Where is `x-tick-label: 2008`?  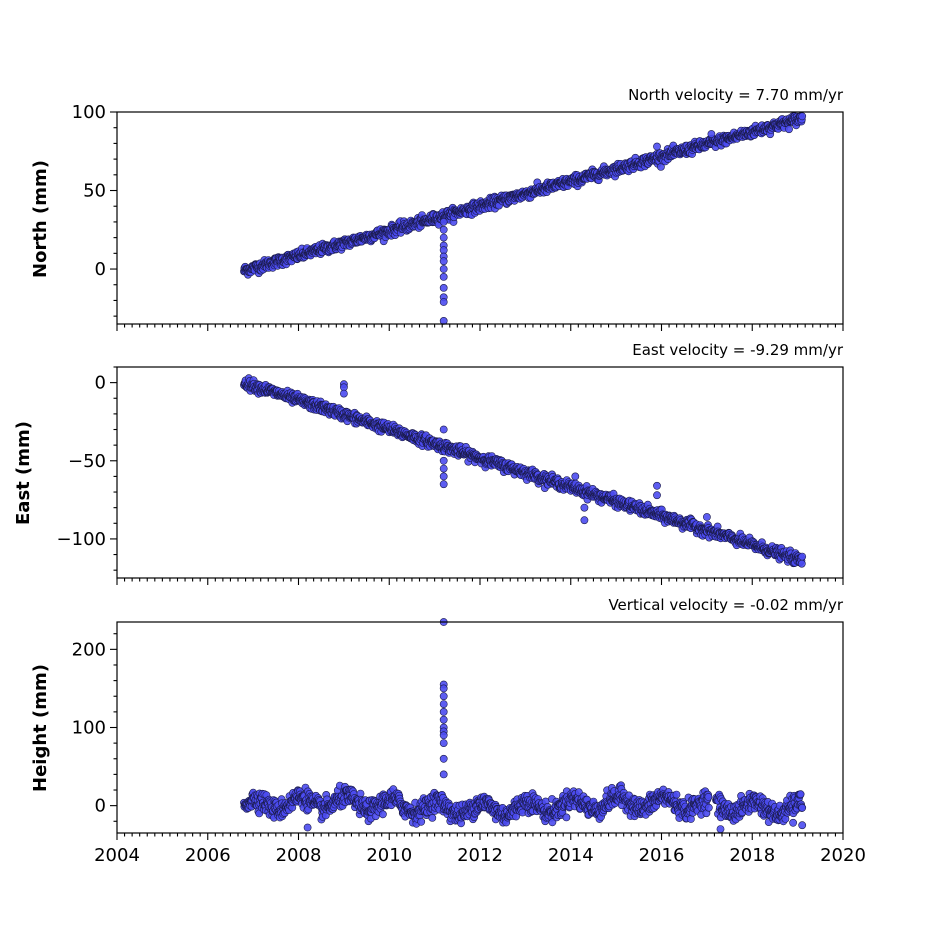 x-tick-label: 2008 is located at coordinates (299, 855).